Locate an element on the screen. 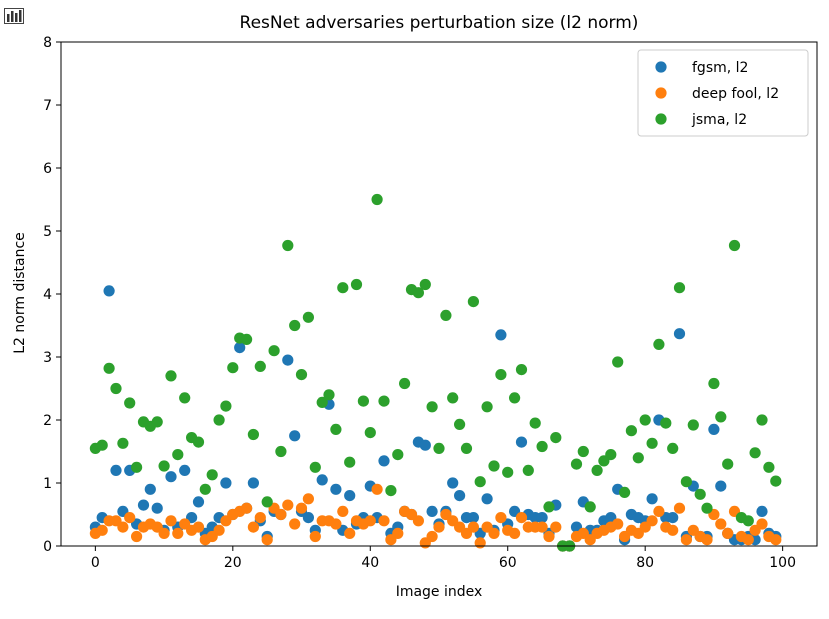 This screenshot has width=829, height=619. legend-marker is located at coordinates (661, 119).